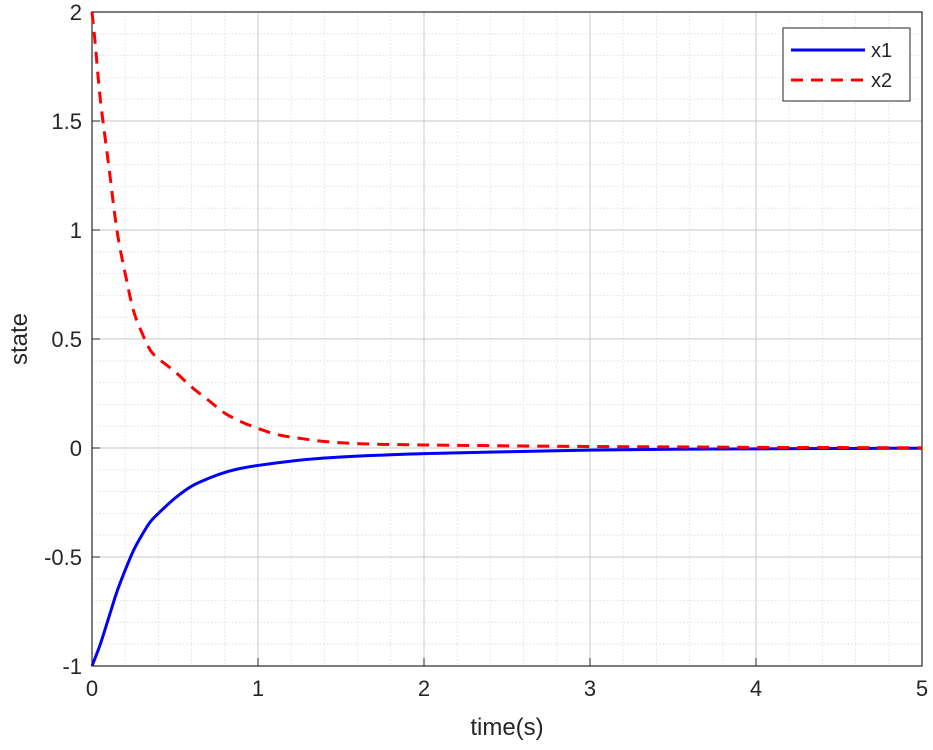  What do you see at coordinates (76, 12) in the screenshot?
I see `y-tick-label: 2` at bounding box center [76, 12].